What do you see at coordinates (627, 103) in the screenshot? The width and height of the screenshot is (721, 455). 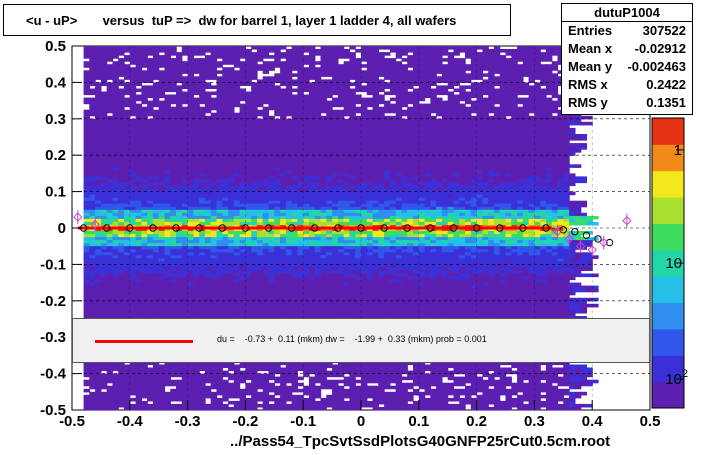 I see `stats-row-rms-y: RMS y 0.1351` at bounding box center [627, 103].